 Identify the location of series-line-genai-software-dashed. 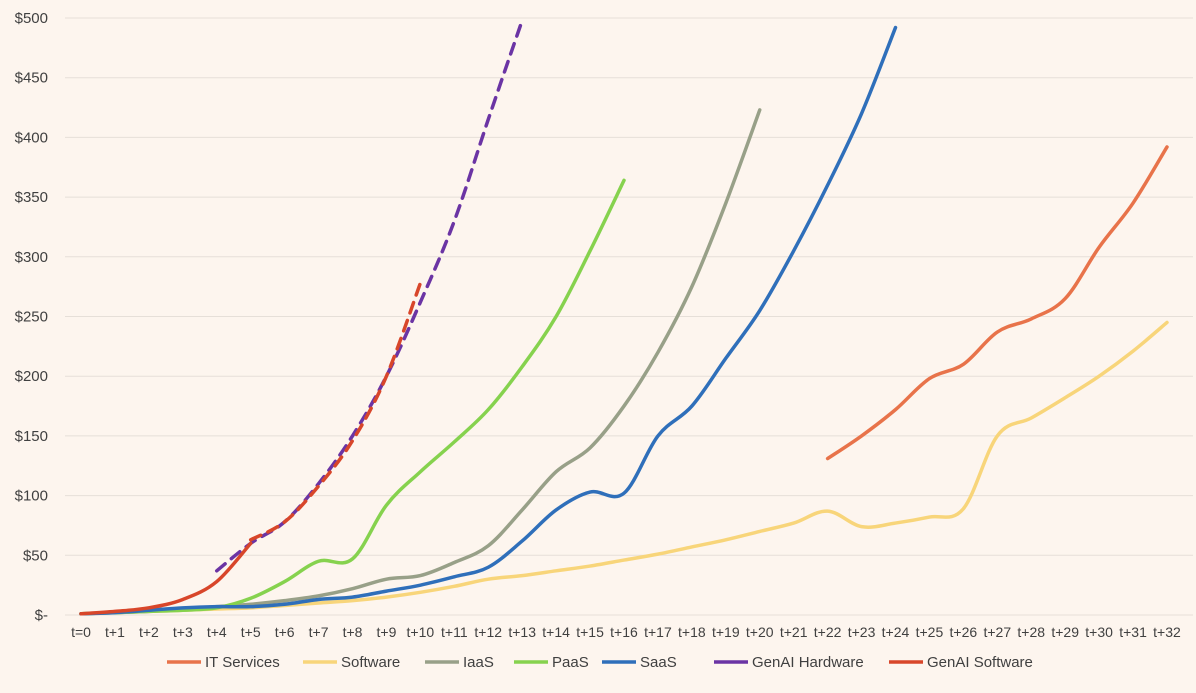
(335, 411).